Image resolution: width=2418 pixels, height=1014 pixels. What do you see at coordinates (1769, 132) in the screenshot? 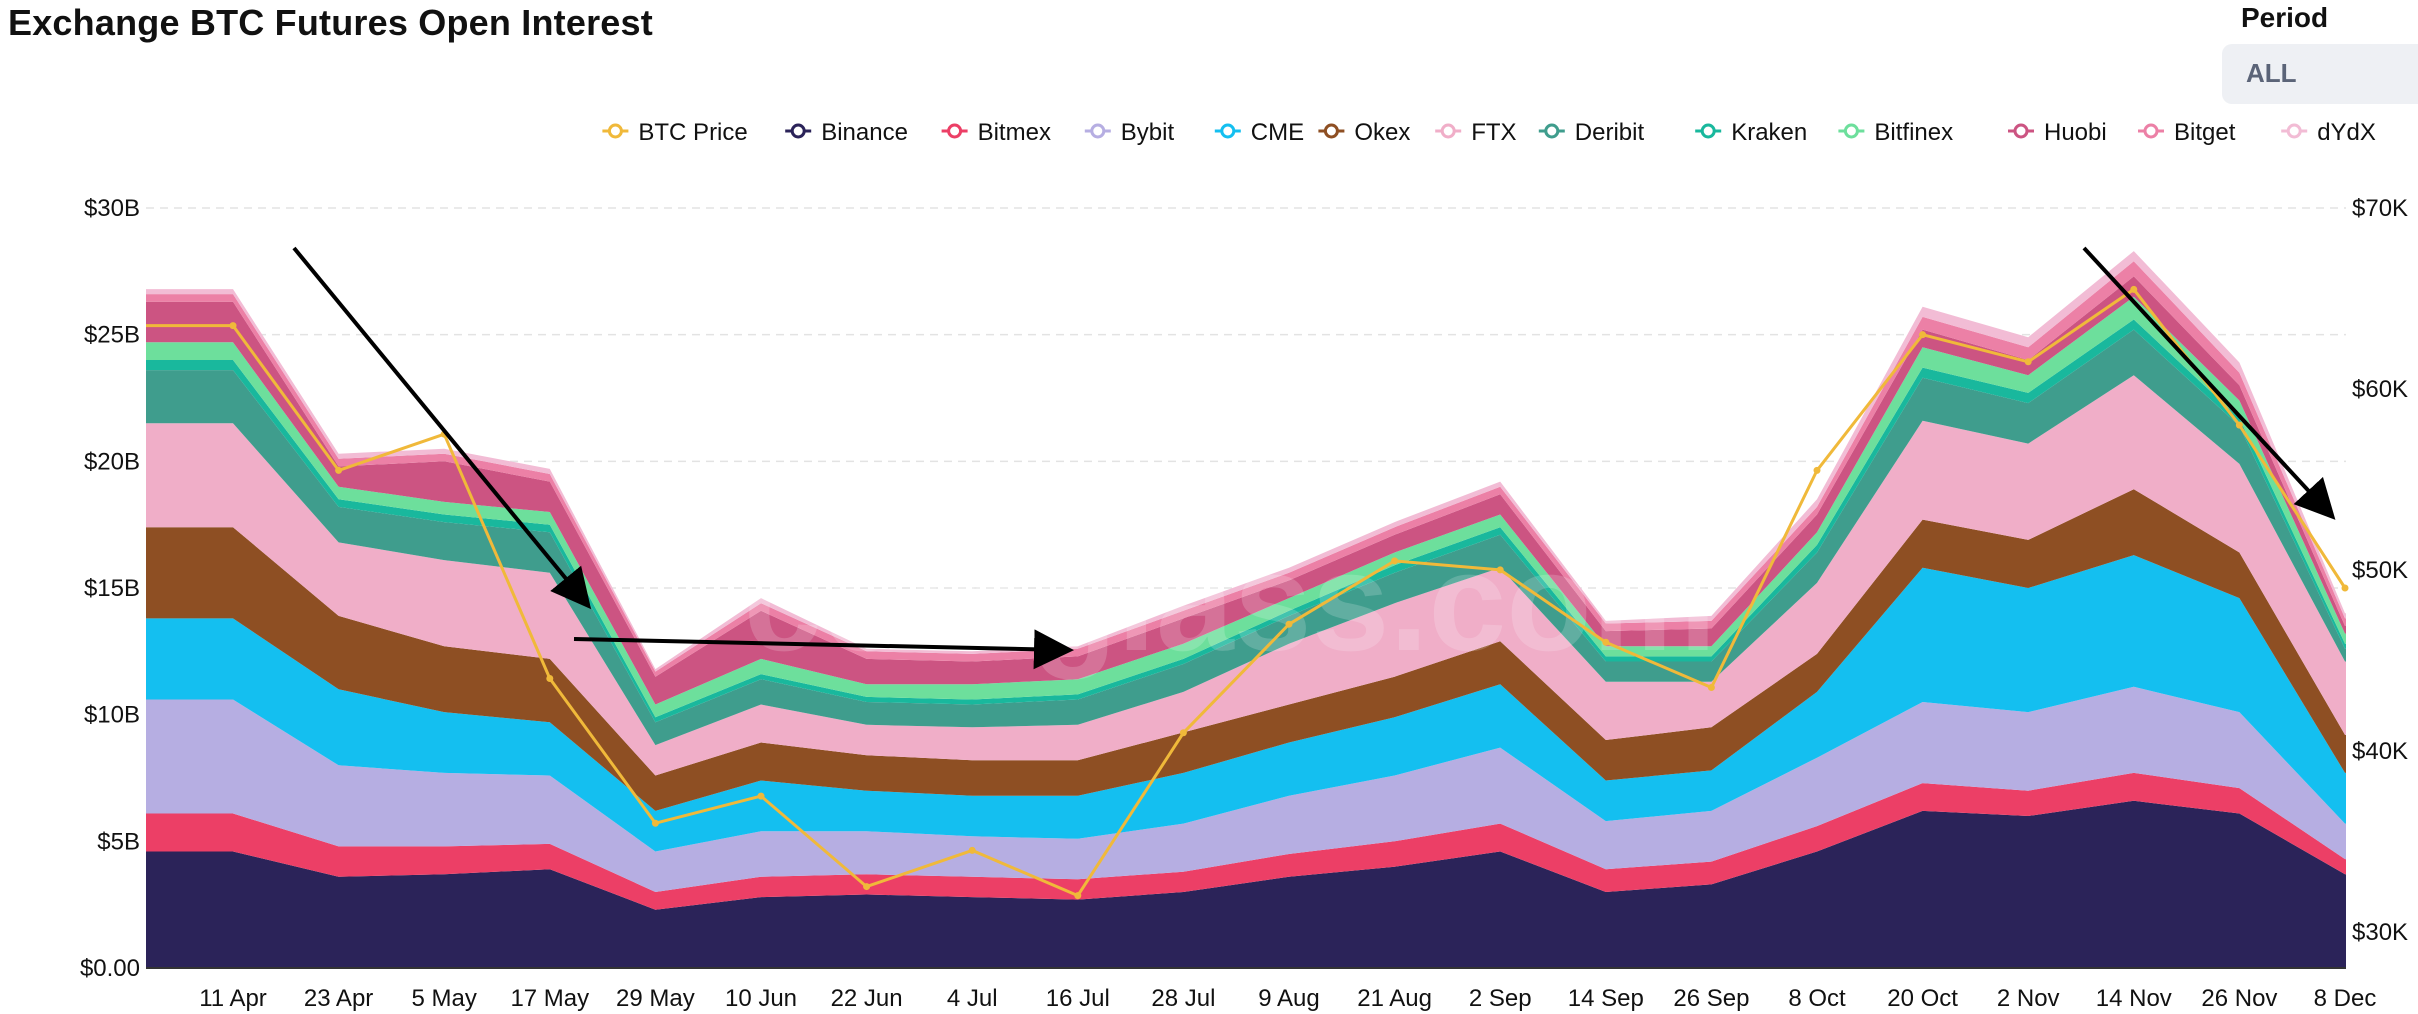
I see `legend-label: Kraken` at bounding box center [1769, 132].